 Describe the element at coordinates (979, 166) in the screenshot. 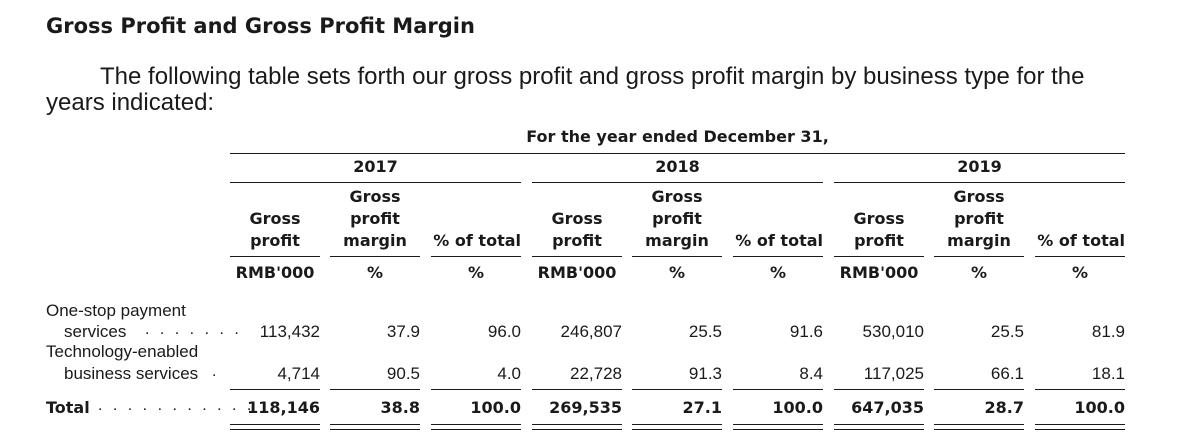

I see `year-2019: 2019` at that location.